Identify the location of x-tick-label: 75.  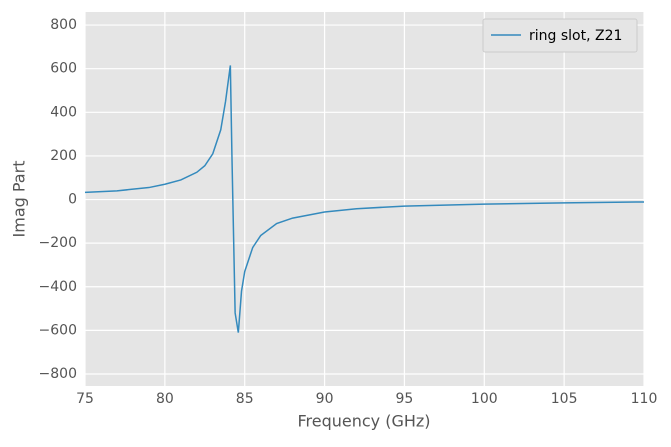
(85, 399).